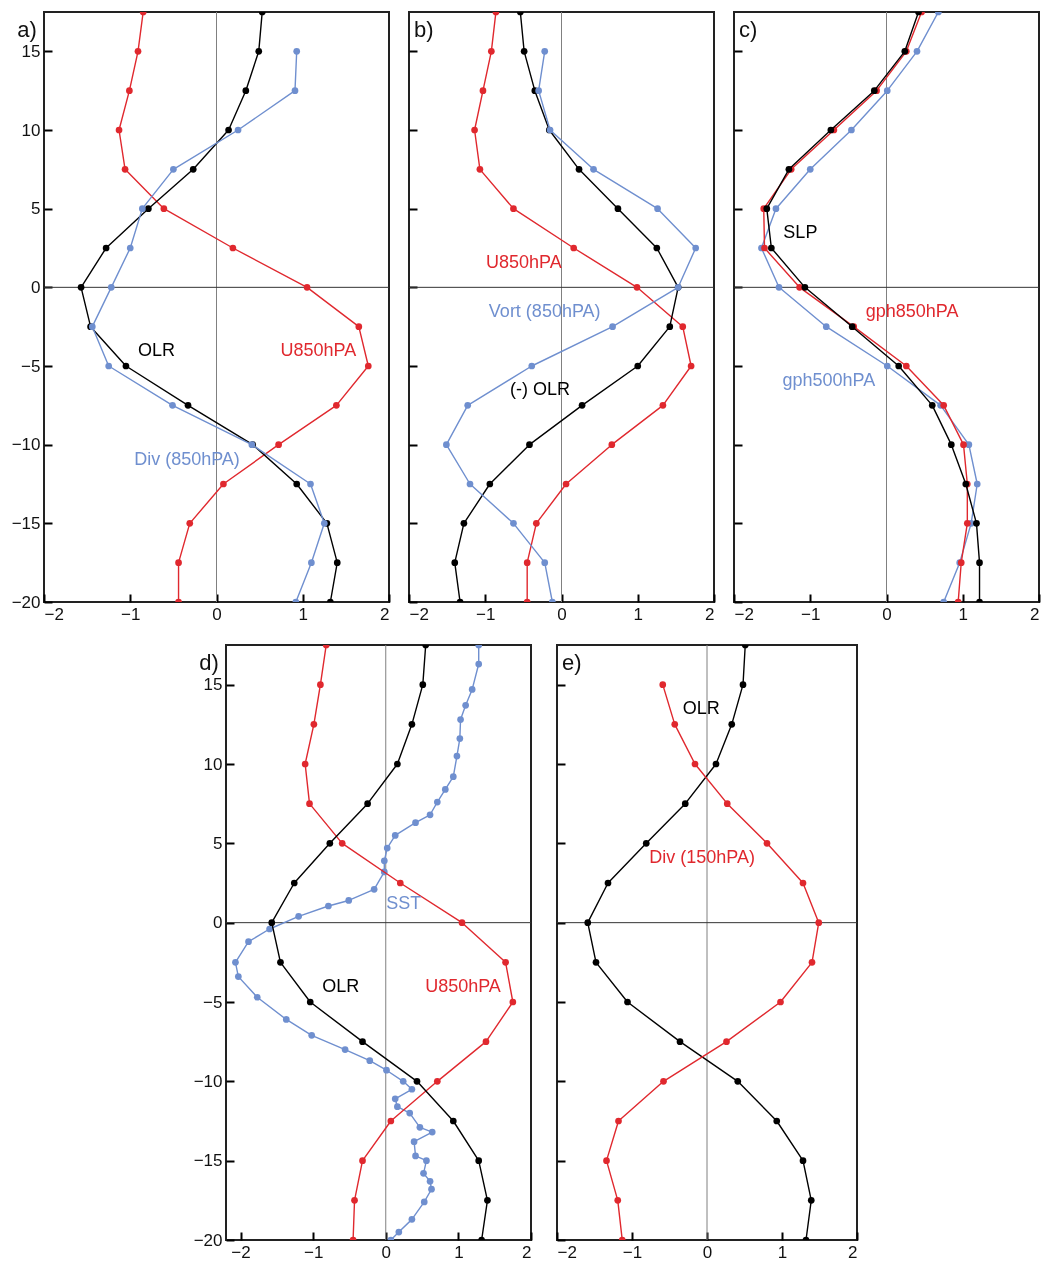 Image resolution: width=1059 pixels, height=1276 pixels. I want to click on chart-title: d), so click(209, 662).